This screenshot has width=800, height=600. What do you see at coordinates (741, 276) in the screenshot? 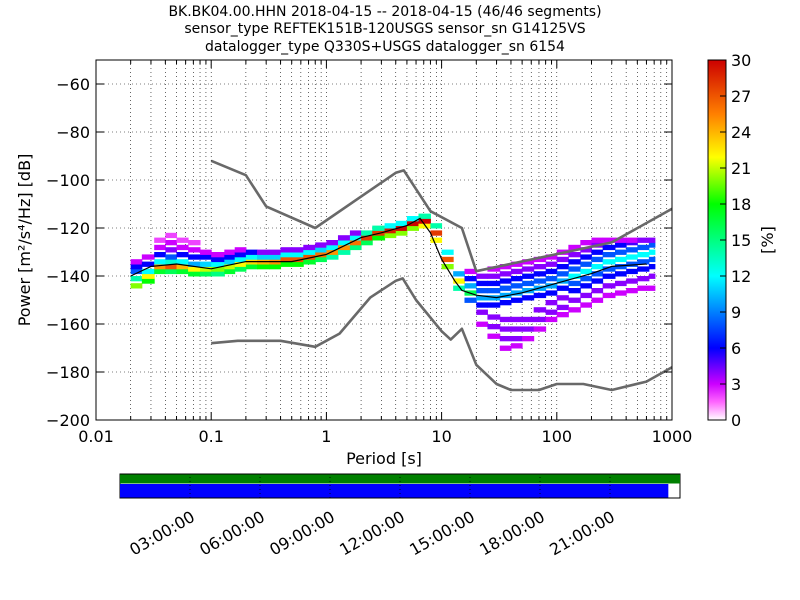
I see `colorbar-tick-label: 12` at bounding box center [741, 276].